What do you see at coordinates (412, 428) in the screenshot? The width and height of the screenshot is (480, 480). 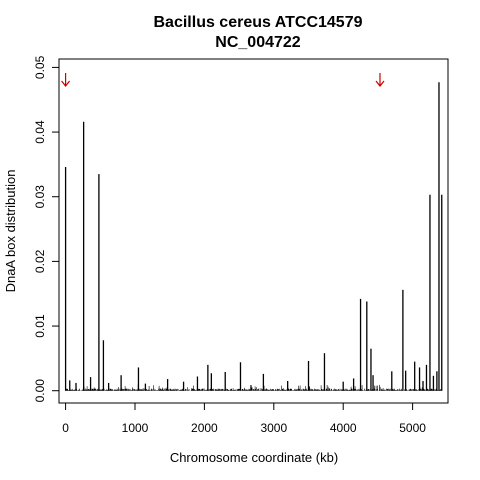 I see `x-tick-label: 5000` at bounding box center [412, 428].